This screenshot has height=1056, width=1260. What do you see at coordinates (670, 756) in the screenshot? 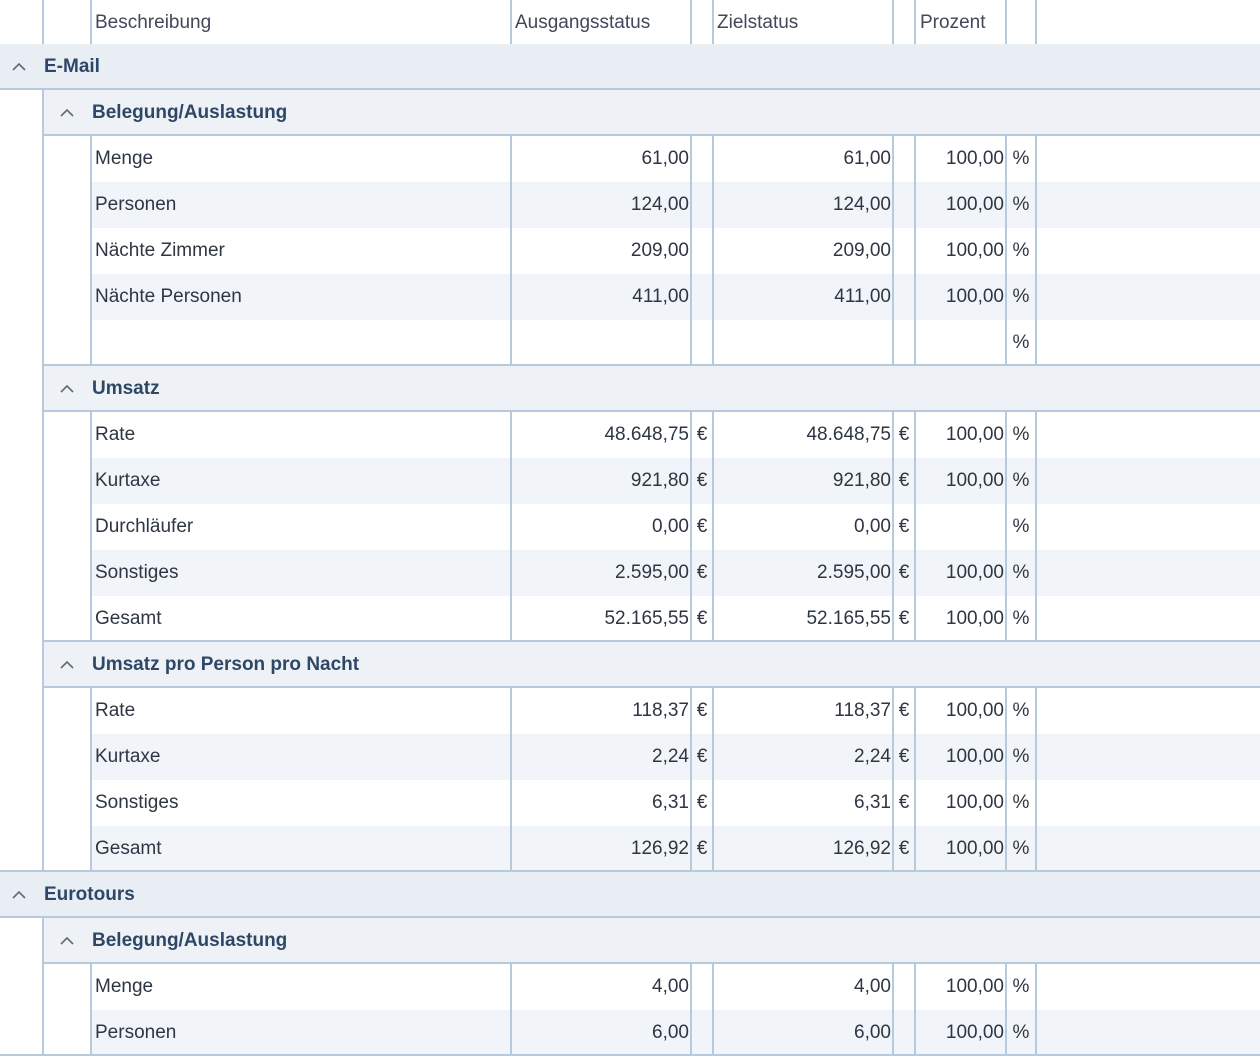
I see `start-status-value: 2,24` at bounding box center [670, 756].